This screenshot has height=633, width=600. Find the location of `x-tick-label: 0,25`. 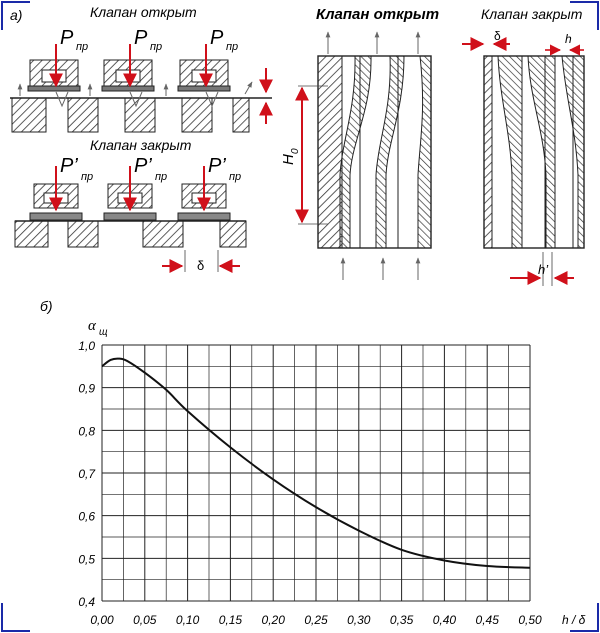

x-tick-label: 0,25 is located at coordinates (316, 620).